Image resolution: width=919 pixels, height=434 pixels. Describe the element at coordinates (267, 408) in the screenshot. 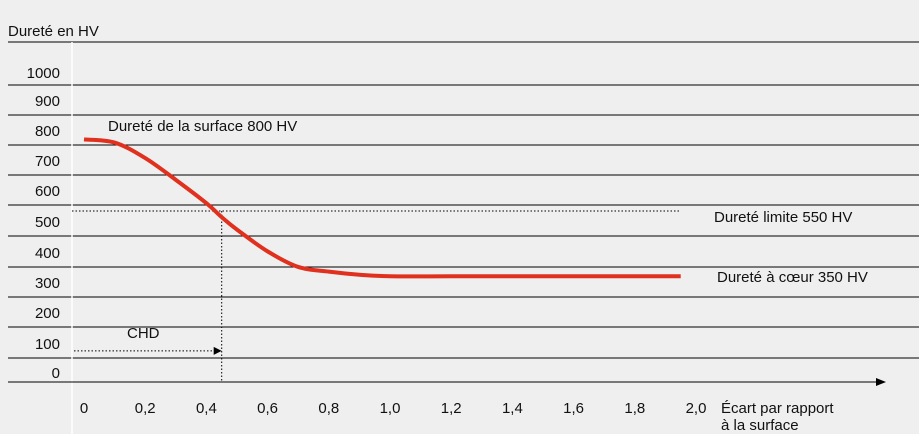

I see `x-tick-label: 0,6` at that location.